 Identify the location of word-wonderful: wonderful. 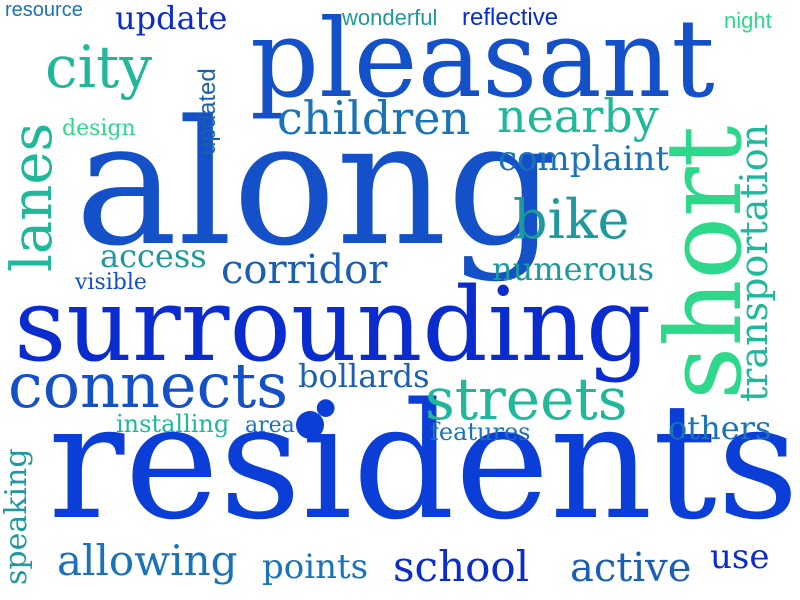
(390, 17).